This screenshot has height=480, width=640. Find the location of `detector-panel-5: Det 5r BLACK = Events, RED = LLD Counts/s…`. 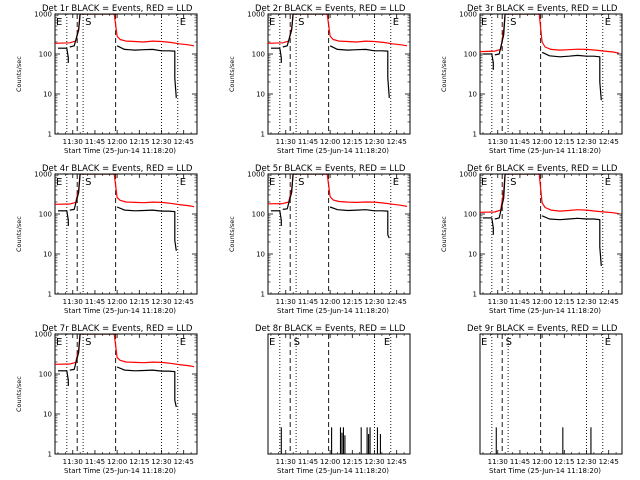

detector-panel-5: Det 5r BLACK = Events, RED = LLD Counts/s… is located at coordinates (319, 239).